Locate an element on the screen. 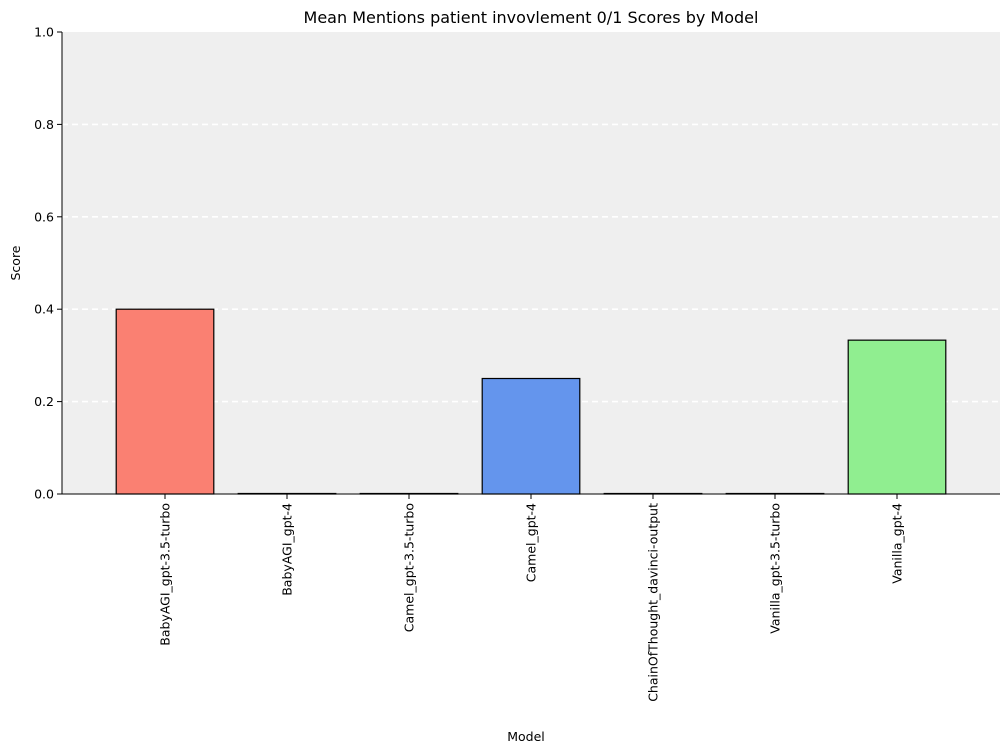 This screenshot has height=754, width=1001. y-tick-label: 1.0 is located at coordinates (44, 32).